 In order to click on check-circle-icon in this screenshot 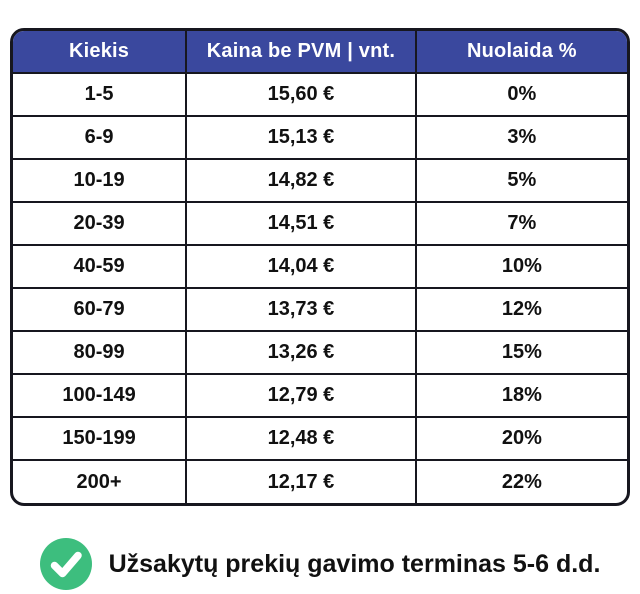, I will do `click(65, 564)`.